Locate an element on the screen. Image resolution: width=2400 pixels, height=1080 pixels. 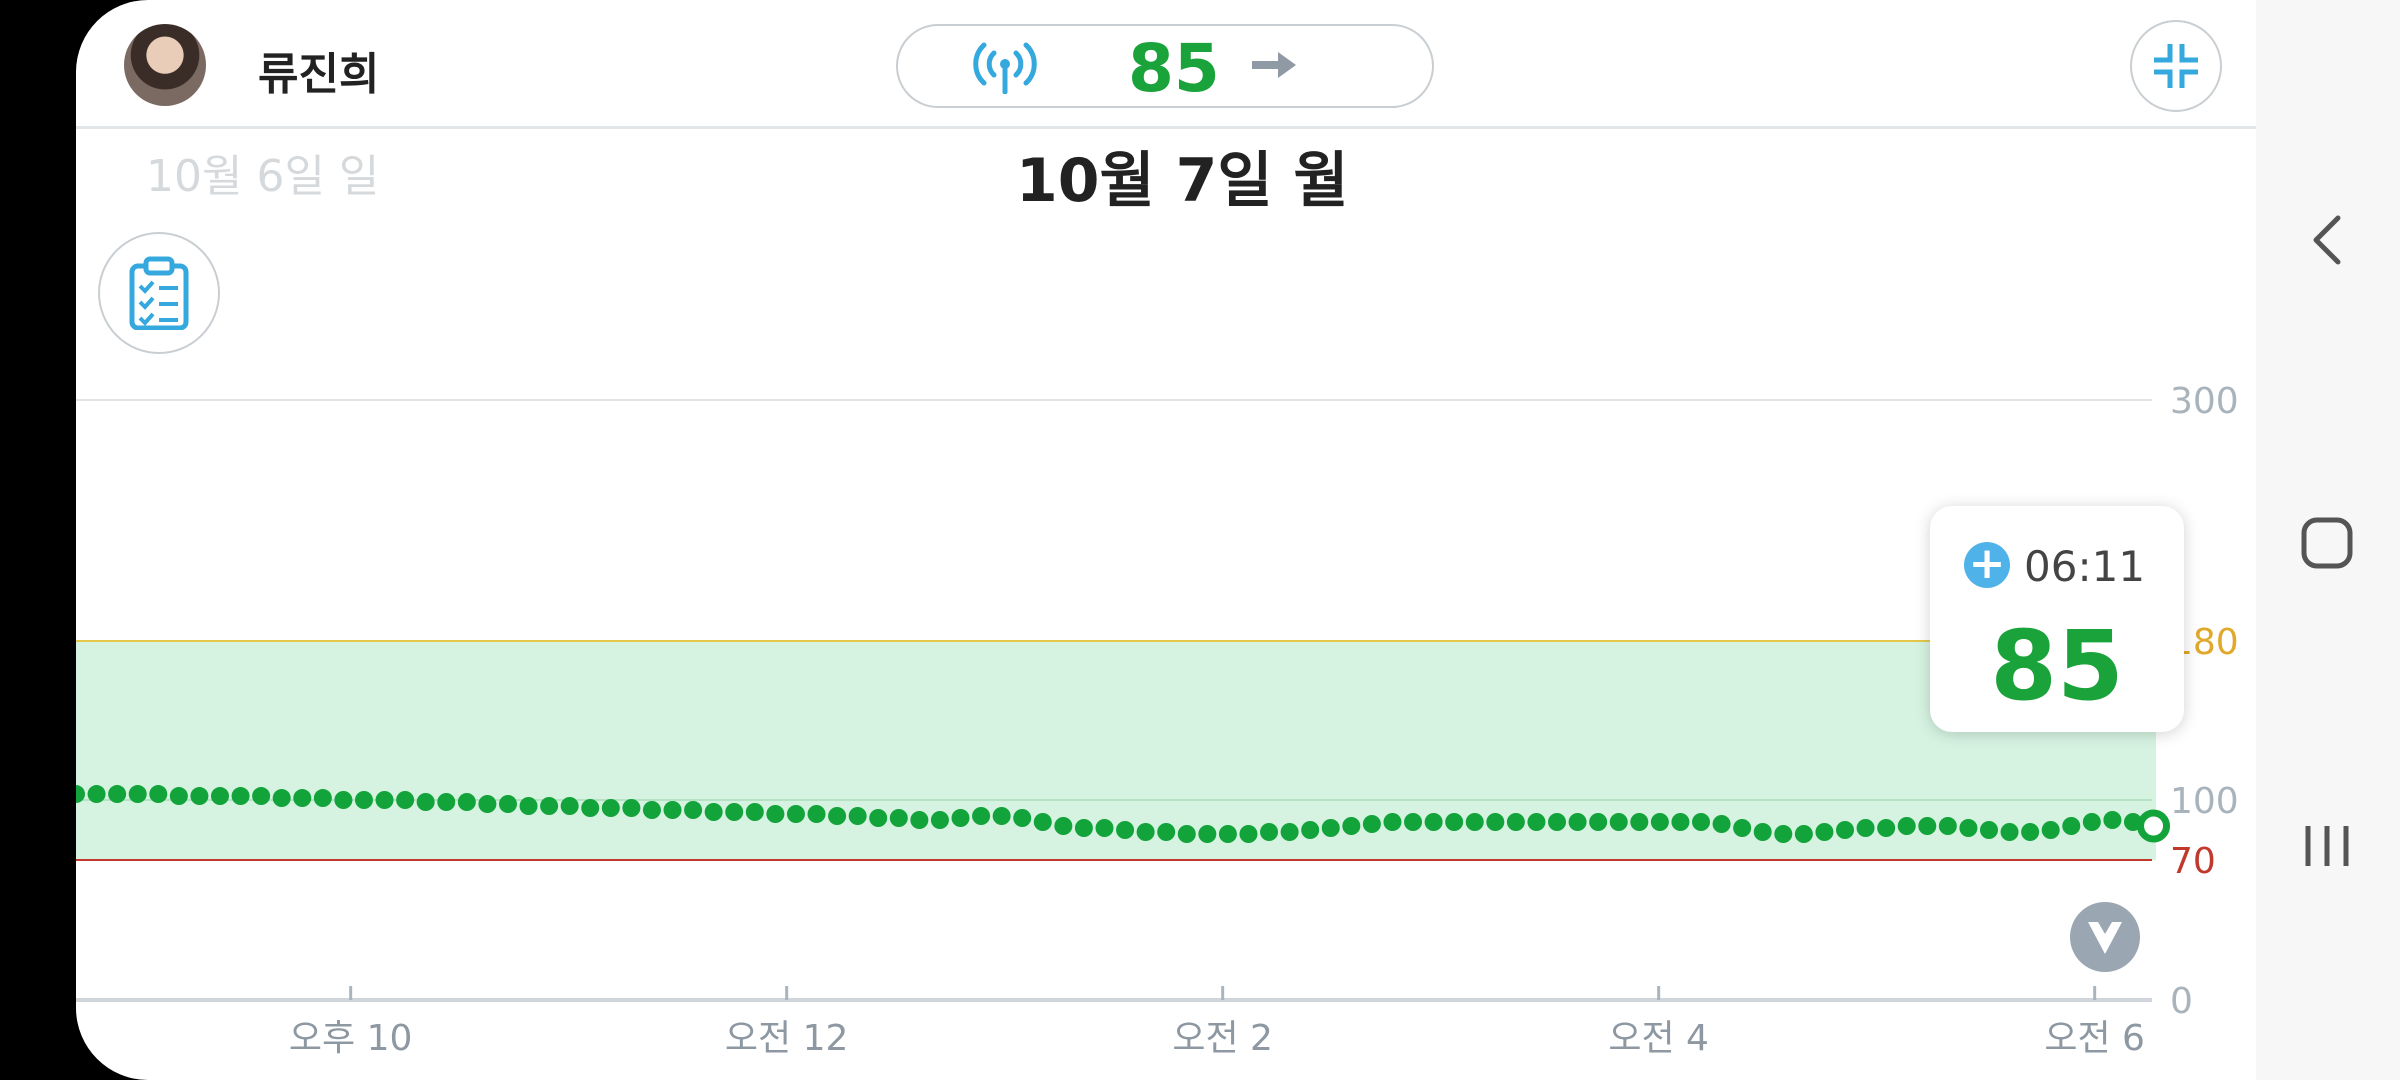
trend-arrow-right-icon is located at coordinates (1274, 67).